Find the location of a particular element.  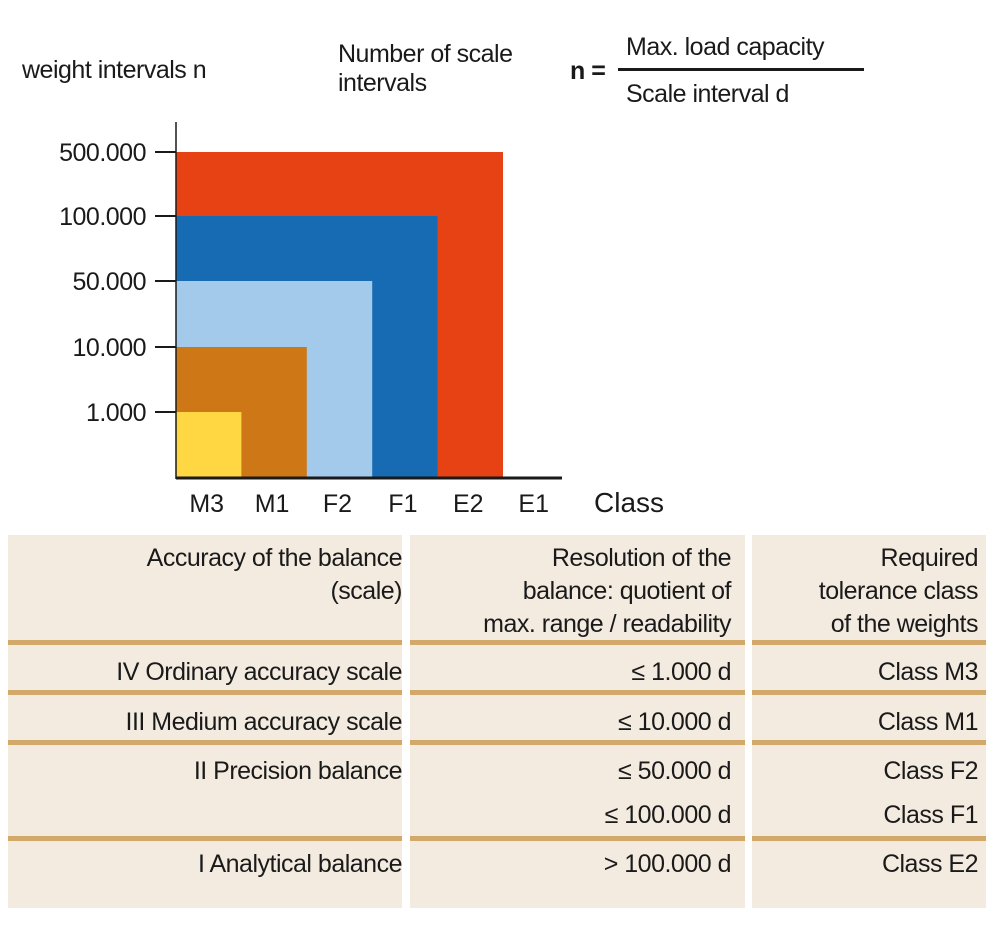

class-cell: Class F1 is located at coordinates (930, 815).